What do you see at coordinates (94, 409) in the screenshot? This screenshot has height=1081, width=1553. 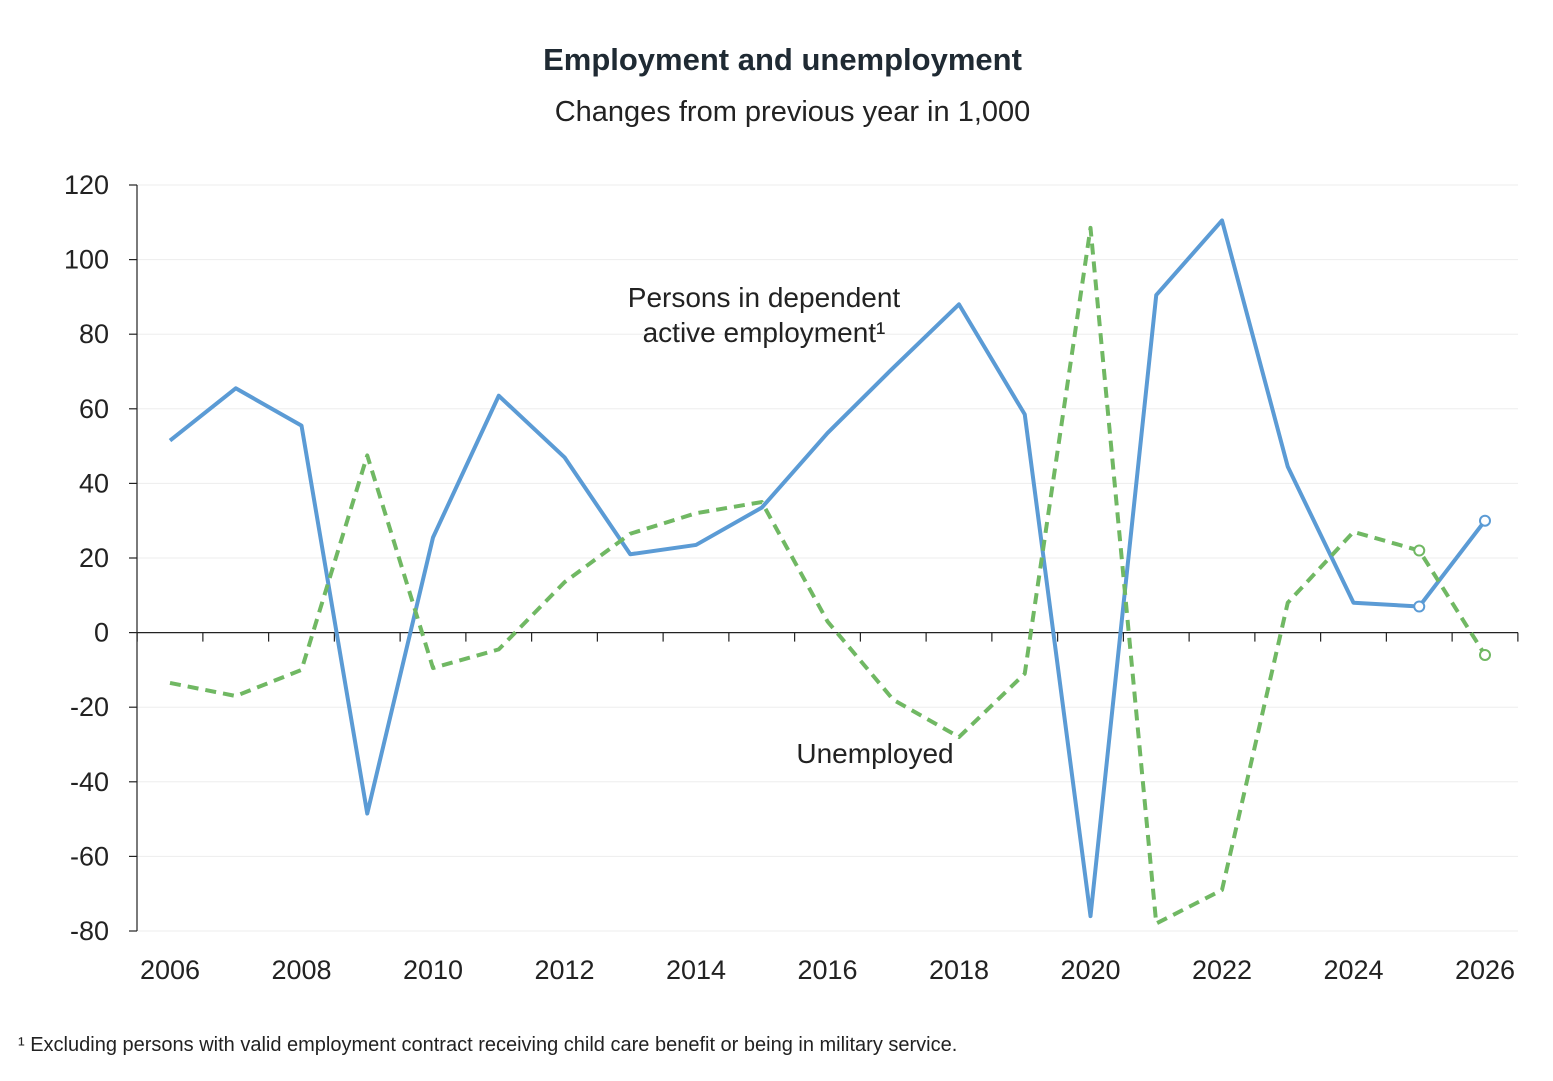 I see `y-tick-label: 60` at bounding box center [94, 409].